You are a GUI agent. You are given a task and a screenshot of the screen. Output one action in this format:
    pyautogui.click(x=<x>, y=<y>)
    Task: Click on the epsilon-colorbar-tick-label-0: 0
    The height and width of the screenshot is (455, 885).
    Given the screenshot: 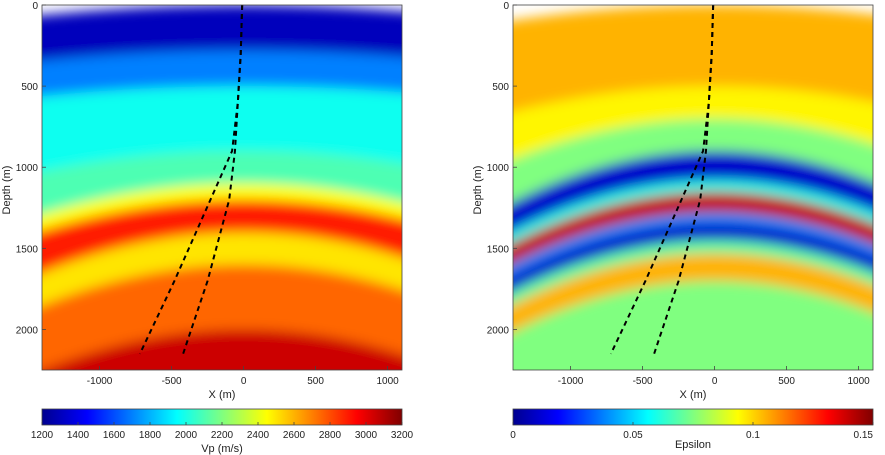 What is the action you would take?
    pyautogui.click(x=513, y=435)
    